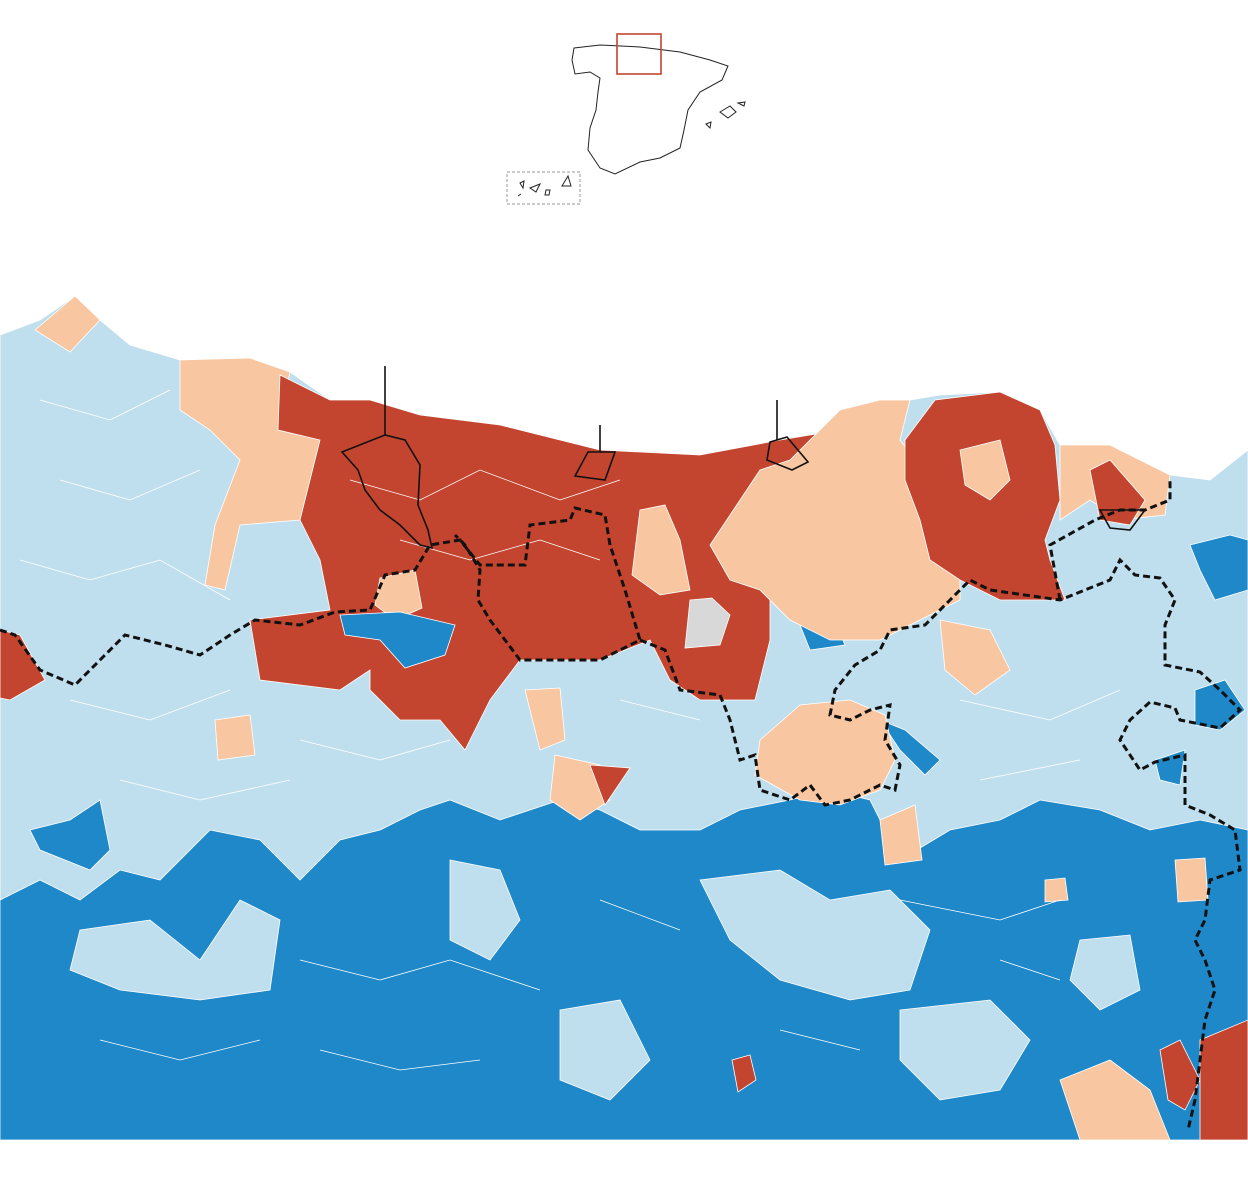 The image size is (1248, 1192). Describe the element at coordinates (725, 115) in the screenshot. I see `balearic` at that location.